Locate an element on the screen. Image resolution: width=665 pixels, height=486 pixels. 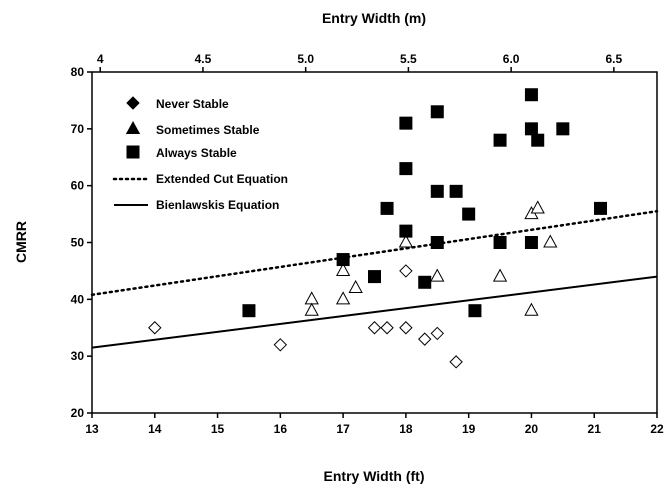
x2-tick-label: 5.0 is located at coordinates (305, 59).